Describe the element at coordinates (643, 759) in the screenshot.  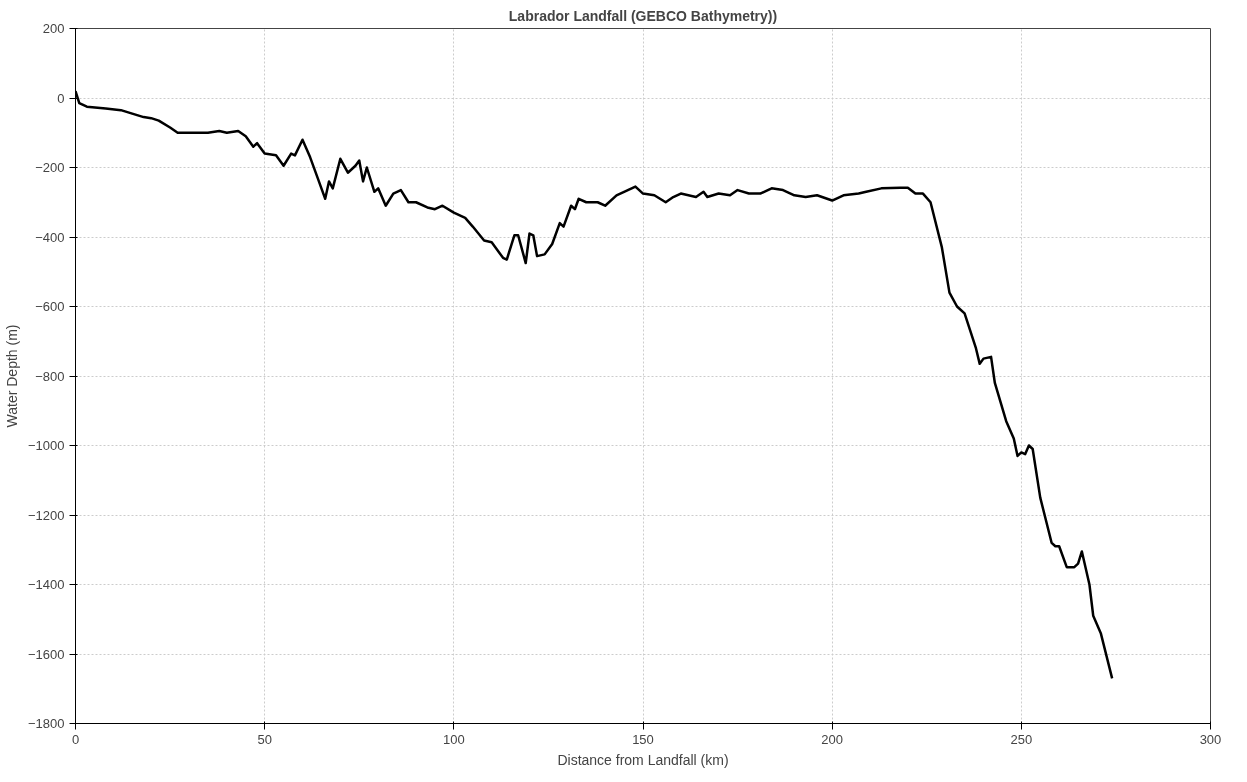
I see `x-axis-title: Distance from Landfall (km)` at that location.